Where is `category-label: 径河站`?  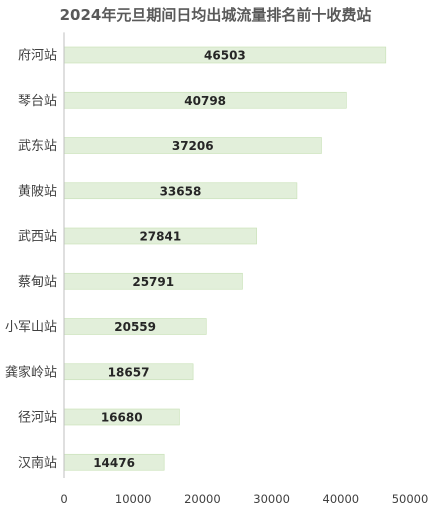
category-label: 径河站 is located at coordinates (37, 418).